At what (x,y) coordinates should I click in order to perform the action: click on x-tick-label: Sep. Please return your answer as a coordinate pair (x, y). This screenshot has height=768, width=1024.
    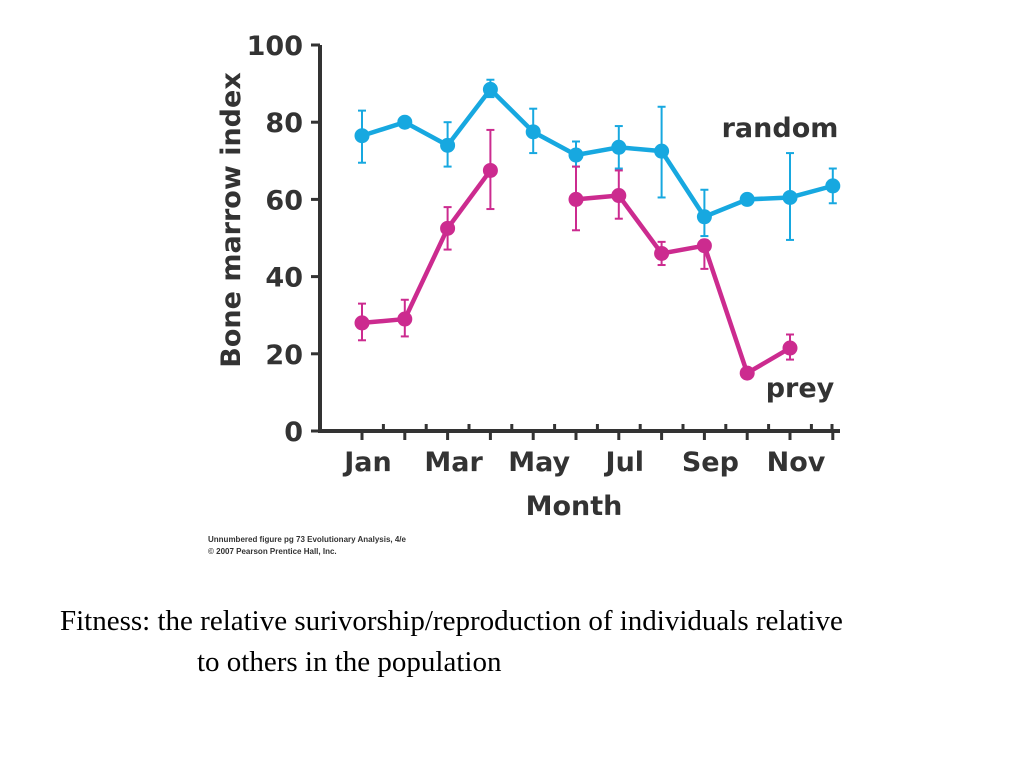
    Looking at the image, I should click on (710, 462).